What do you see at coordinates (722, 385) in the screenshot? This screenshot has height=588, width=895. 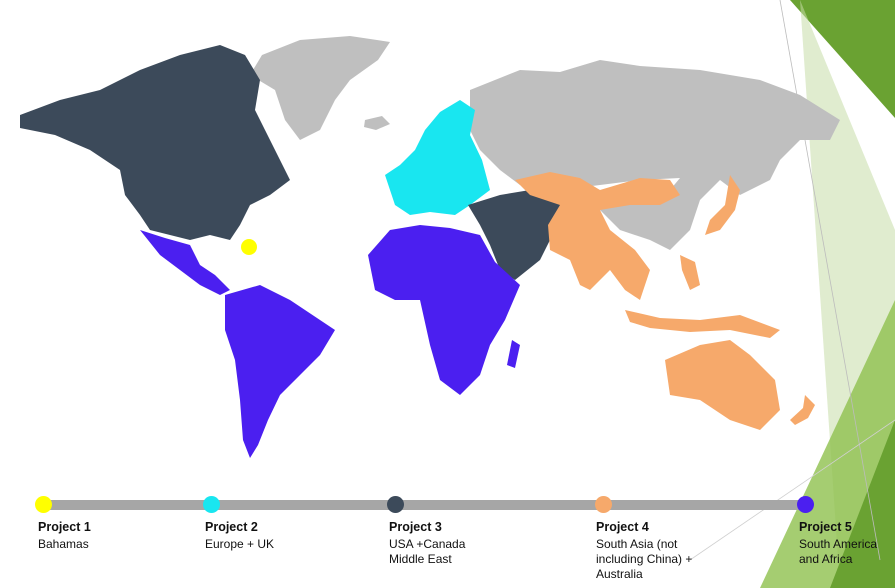 I see `region-australia` at bounding box center [722, 385].